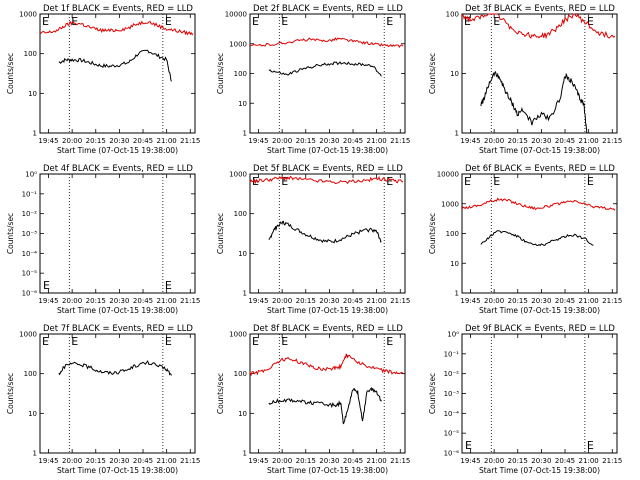 Image resolution: width=640 pixels, height=480 pixels. I want to click on panel-title: Det 4f BLACK = Events, RED = LLD, so click(118, 169).